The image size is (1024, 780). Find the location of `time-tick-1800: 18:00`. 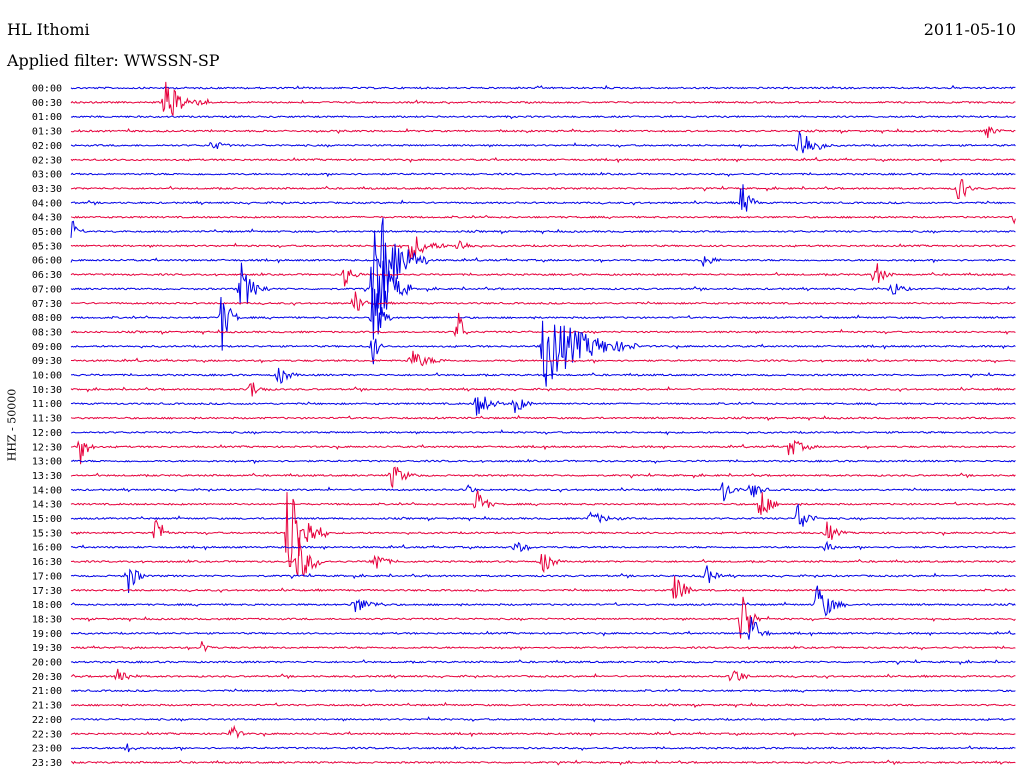

time-tick-1800: 18:00 is located at coordinates (47, 605).